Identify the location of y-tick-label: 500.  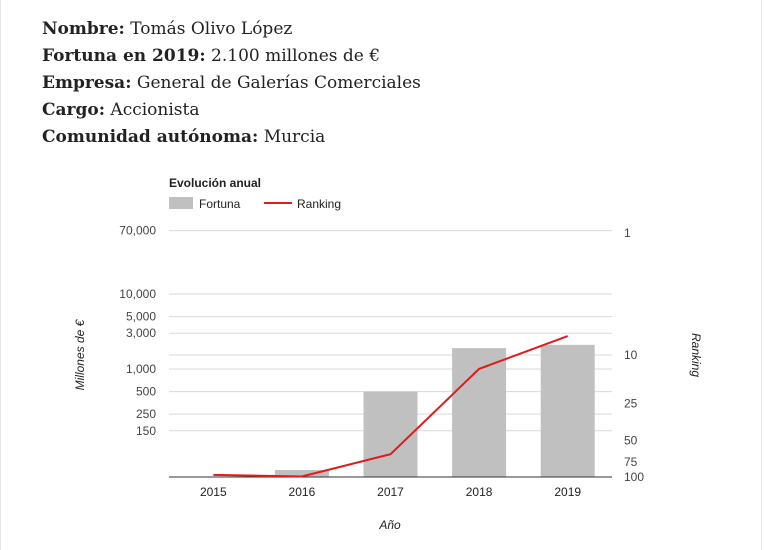
(146, 392).